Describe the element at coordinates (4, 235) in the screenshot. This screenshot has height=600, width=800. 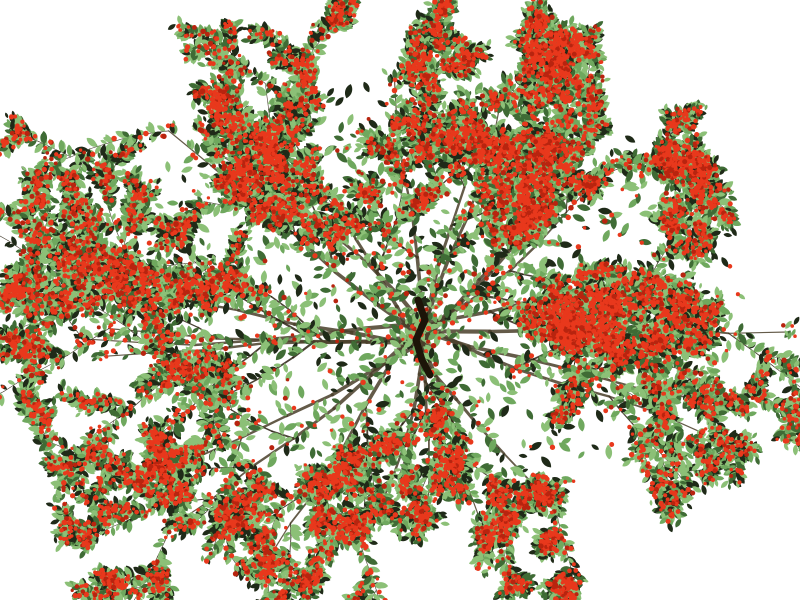
I see `branch-segment` at that location.